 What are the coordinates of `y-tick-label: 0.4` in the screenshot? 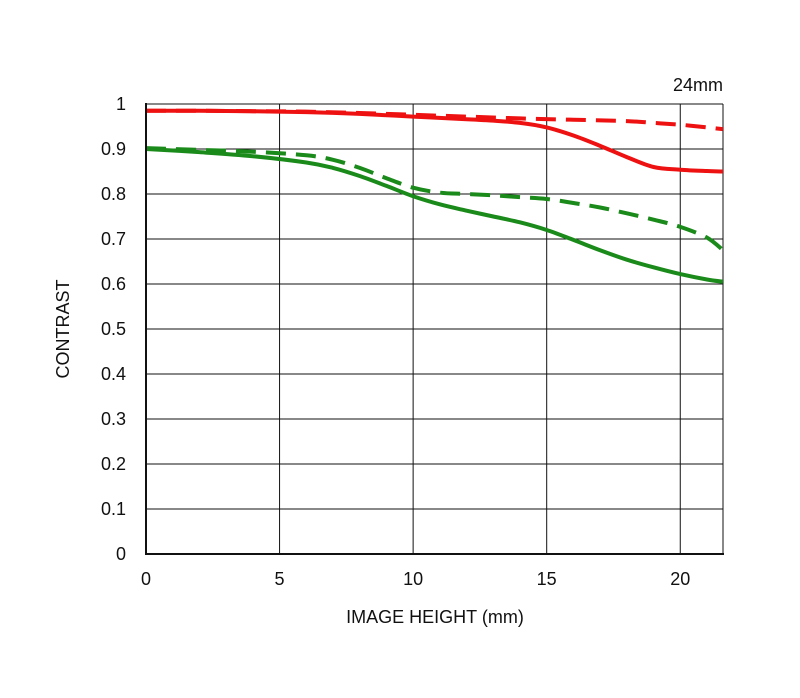 It's located at (113, 374).